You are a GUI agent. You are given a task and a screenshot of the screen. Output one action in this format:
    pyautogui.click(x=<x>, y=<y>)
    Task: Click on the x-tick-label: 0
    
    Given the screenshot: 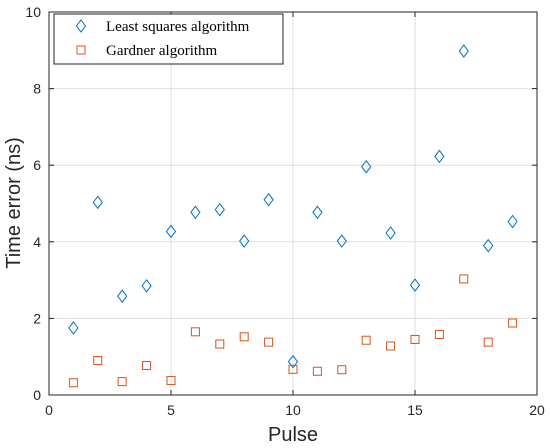 What is the action you would take?
    pyautogui.click(x=49, y=410)
    